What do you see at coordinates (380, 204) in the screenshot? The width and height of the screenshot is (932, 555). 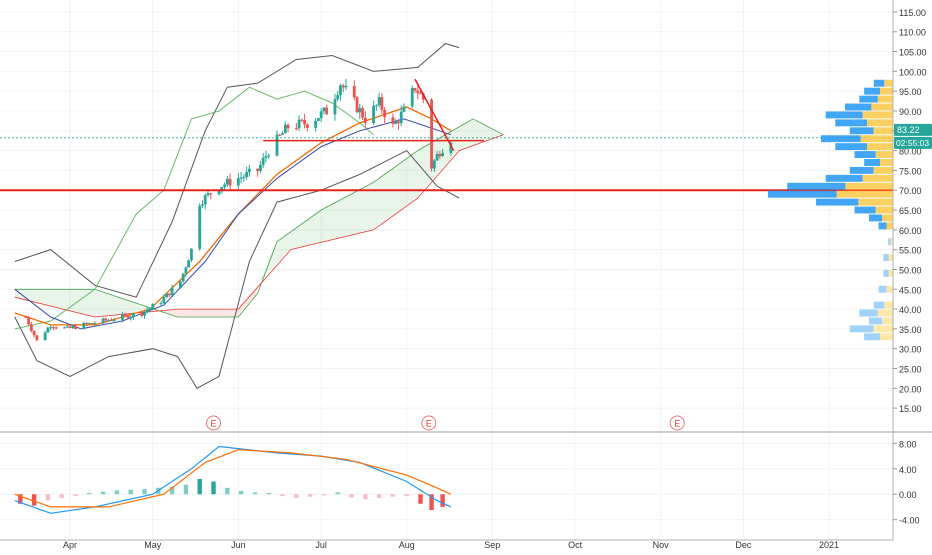 I see `cloud-fill` at bounding box center [380, 204].